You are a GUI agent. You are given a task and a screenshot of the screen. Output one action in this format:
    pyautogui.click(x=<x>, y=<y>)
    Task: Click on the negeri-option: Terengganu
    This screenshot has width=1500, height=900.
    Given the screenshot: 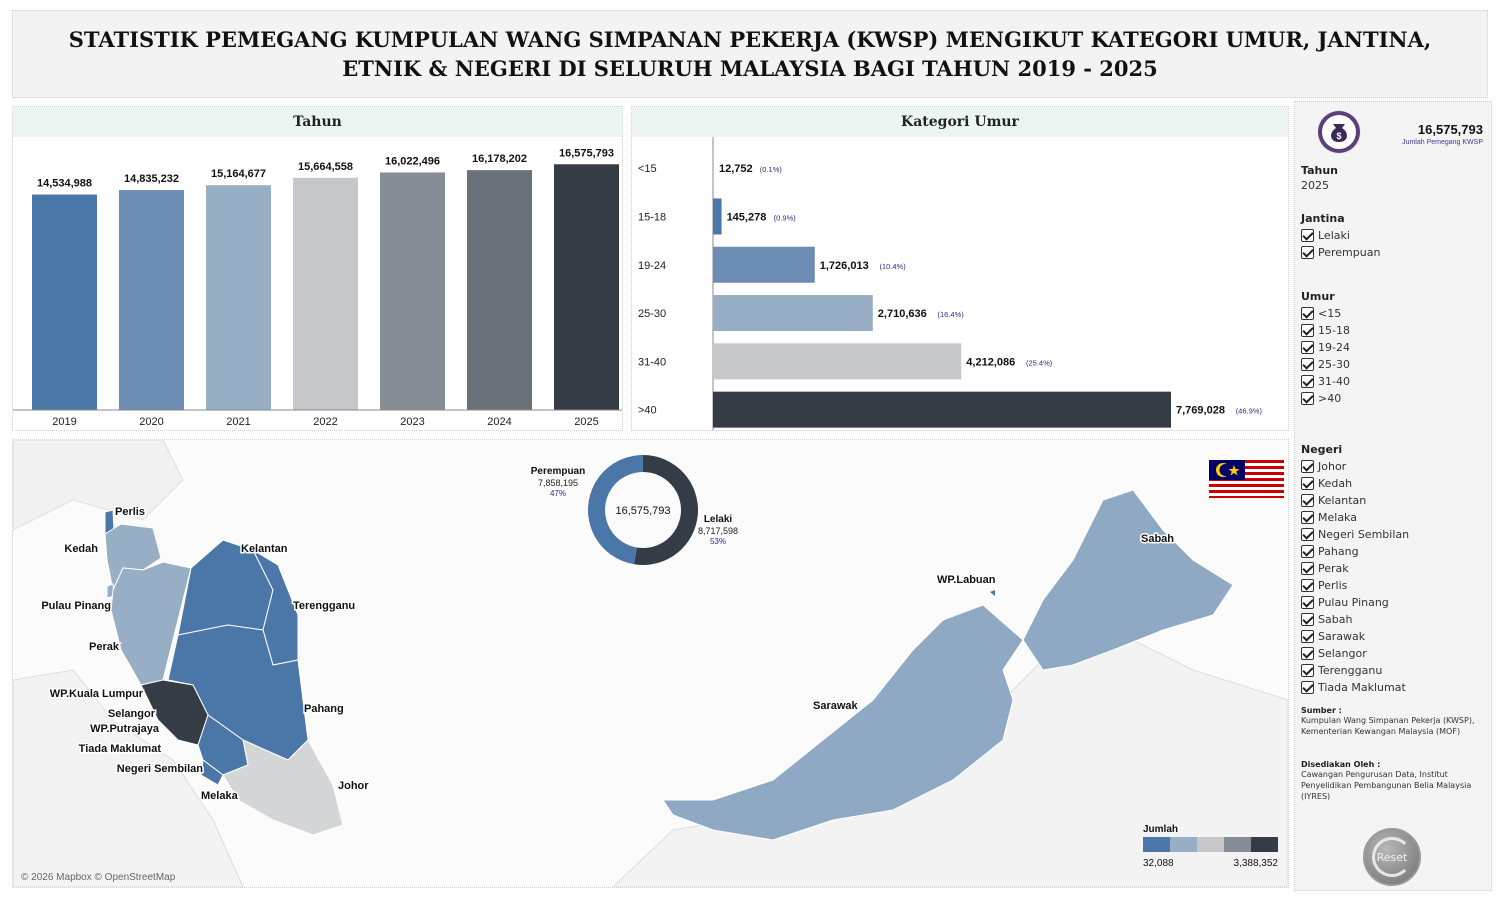 What is the action you would take?
    pyautogui.click(x=1395, y=670)
    